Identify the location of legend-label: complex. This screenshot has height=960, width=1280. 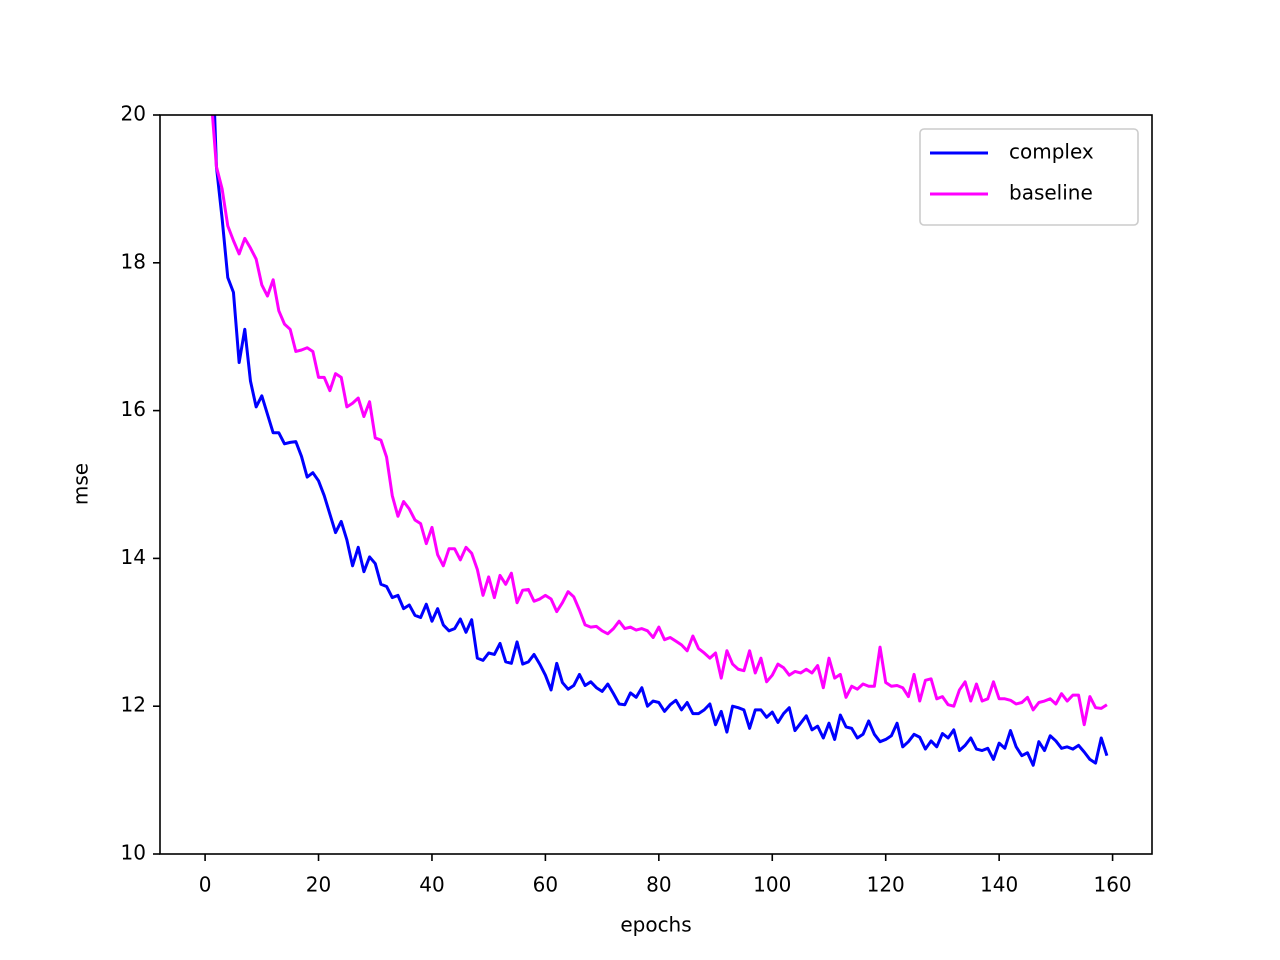
(1051, 152).